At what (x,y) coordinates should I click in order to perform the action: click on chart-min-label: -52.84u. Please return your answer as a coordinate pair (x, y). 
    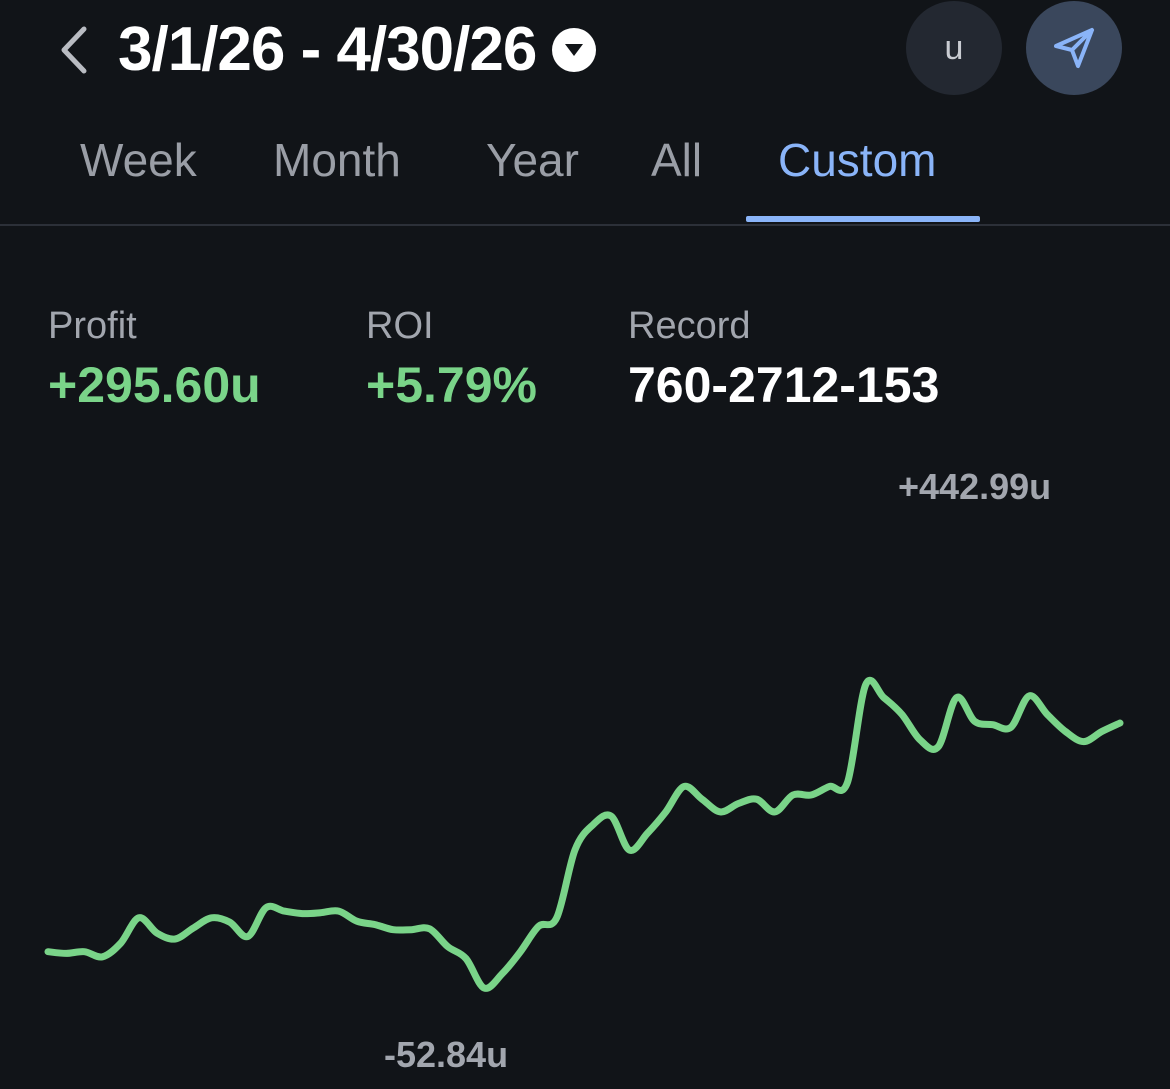
    Looking at the image, I should click on (446, 1054).